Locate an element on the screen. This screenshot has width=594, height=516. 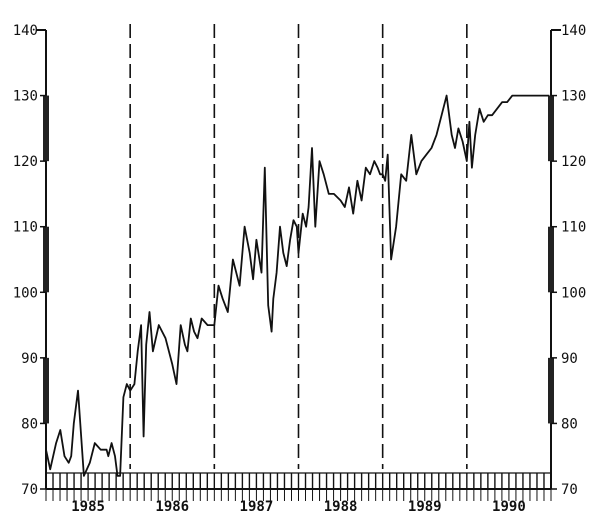
right-tick-label: 140 is located at coordinates (573, 31).